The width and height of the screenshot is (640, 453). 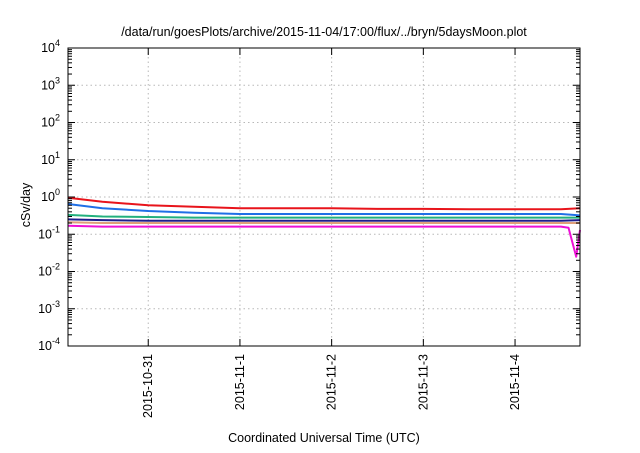 I want to click on y-tick-label: 10⁴, so click(x=50, y=46).